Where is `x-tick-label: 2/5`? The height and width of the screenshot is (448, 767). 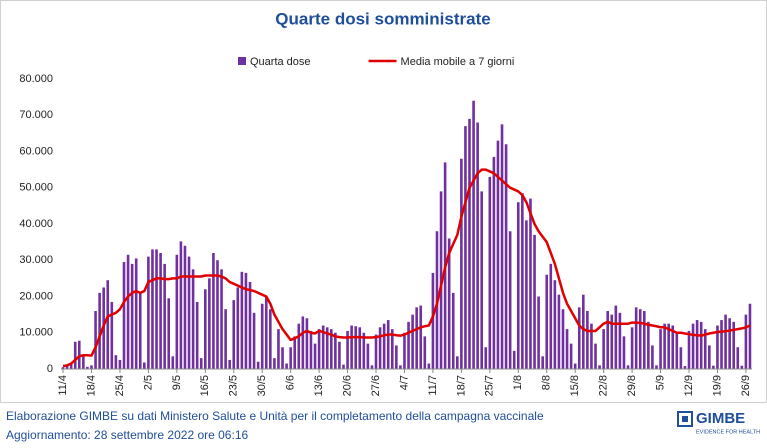
x-tick-label: 2/5 is located at coordinates (148, 382).